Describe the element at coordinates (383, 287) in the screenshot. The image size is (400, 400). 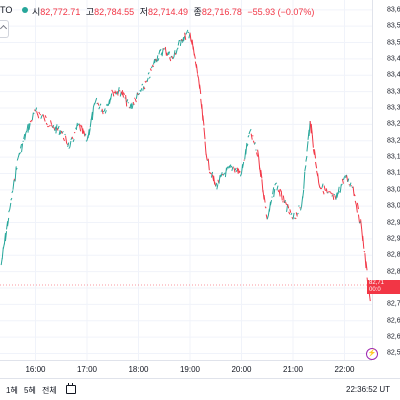
I see `last-price-badge: 82,71 00:0` at that location.